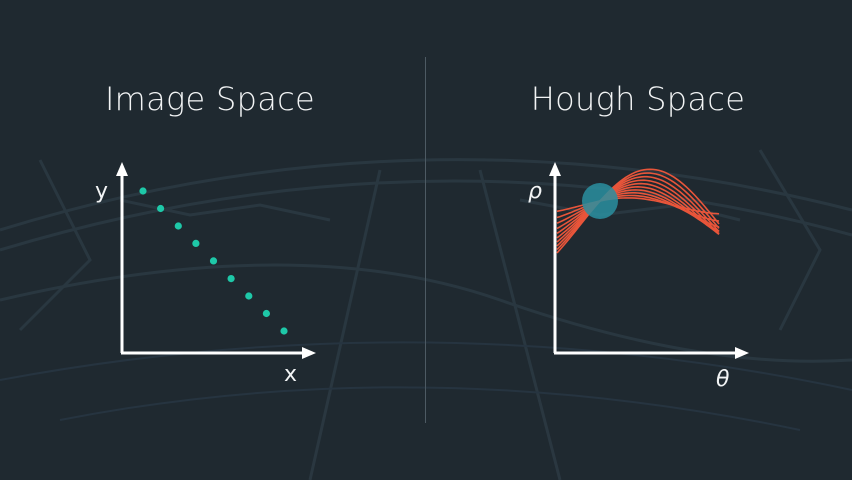 This screenshot has width=852, height=480. Describe the element at coordinates (309, 353) in the screenshot. I see `image-x-axis-arrow` at that location.